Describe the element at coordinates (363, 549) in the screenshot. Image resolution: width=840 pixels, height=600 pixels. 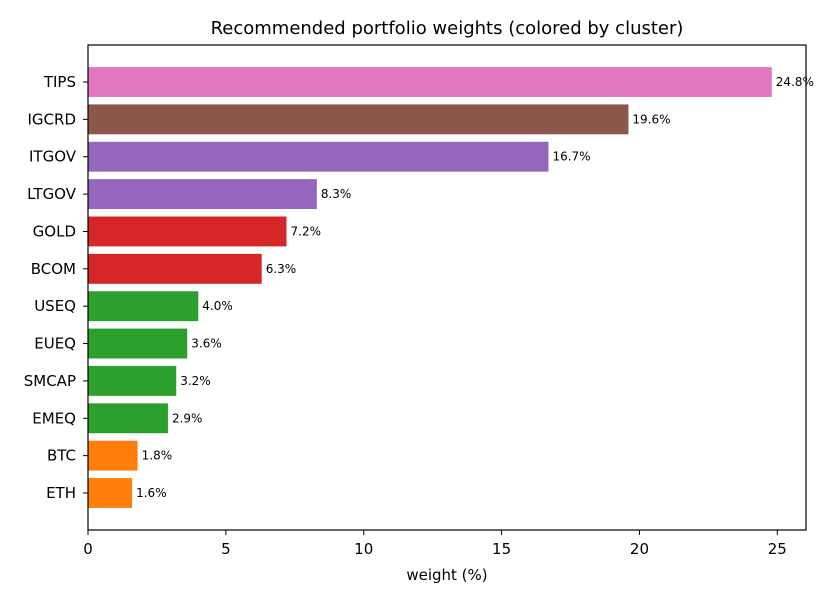
I see `x-tick-label: 10` at that location.